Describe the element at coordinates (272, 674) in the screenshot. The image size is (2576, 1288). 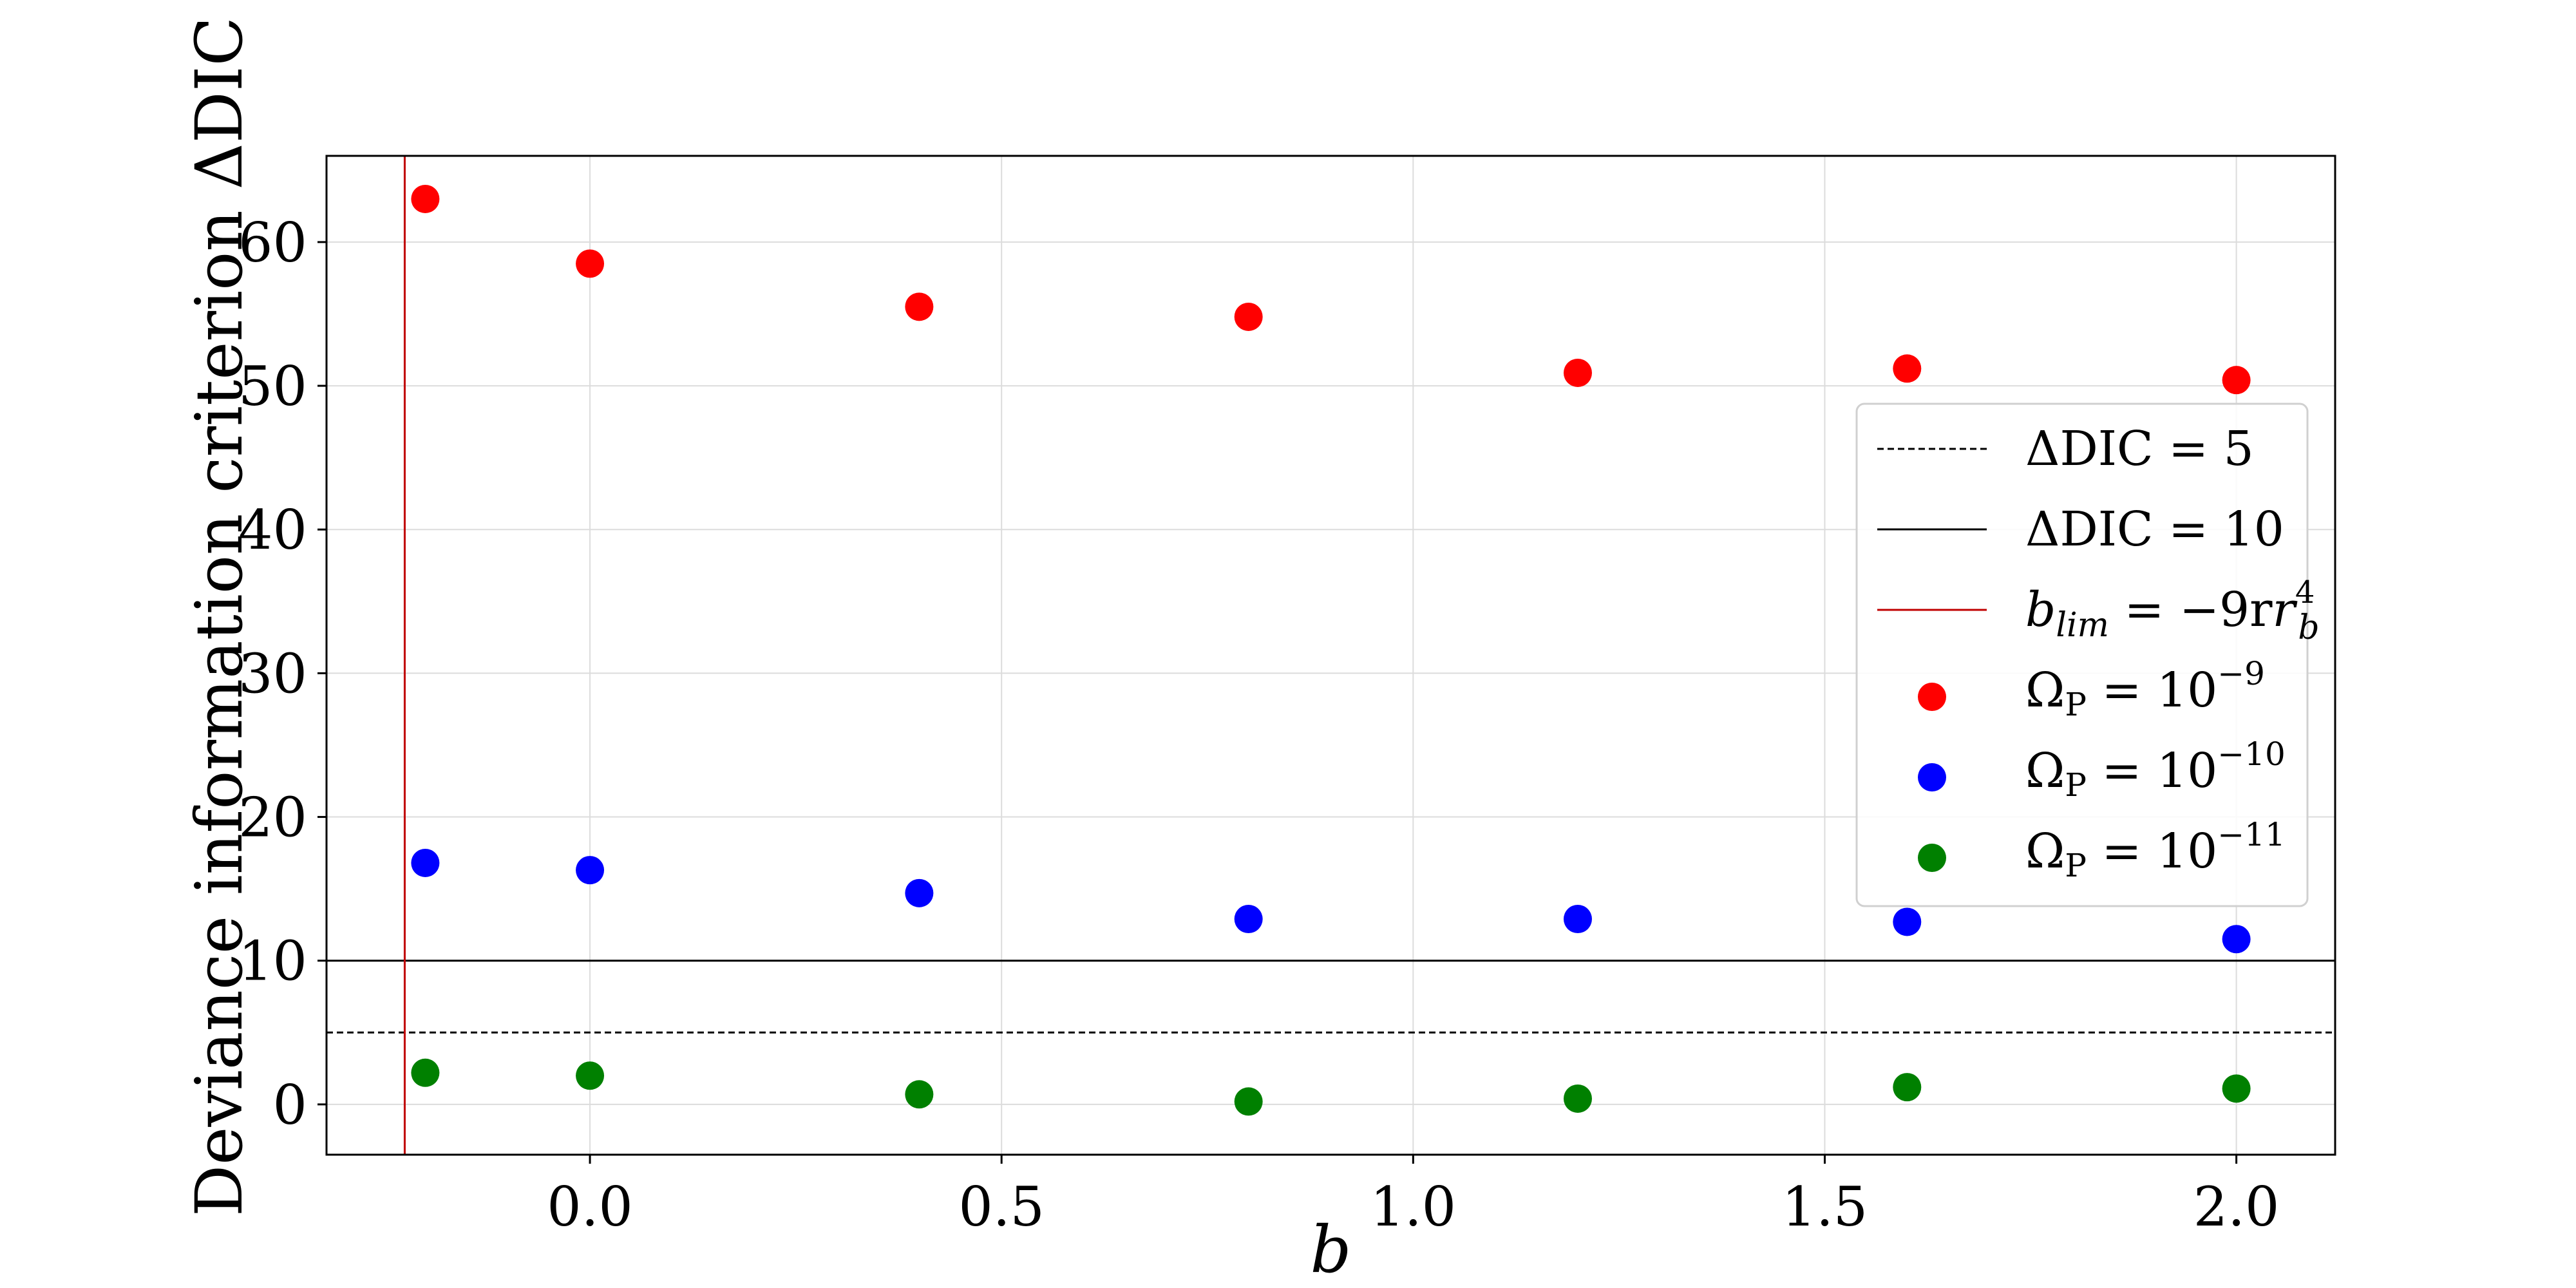
I see `y-tick-label: 30` at that location.